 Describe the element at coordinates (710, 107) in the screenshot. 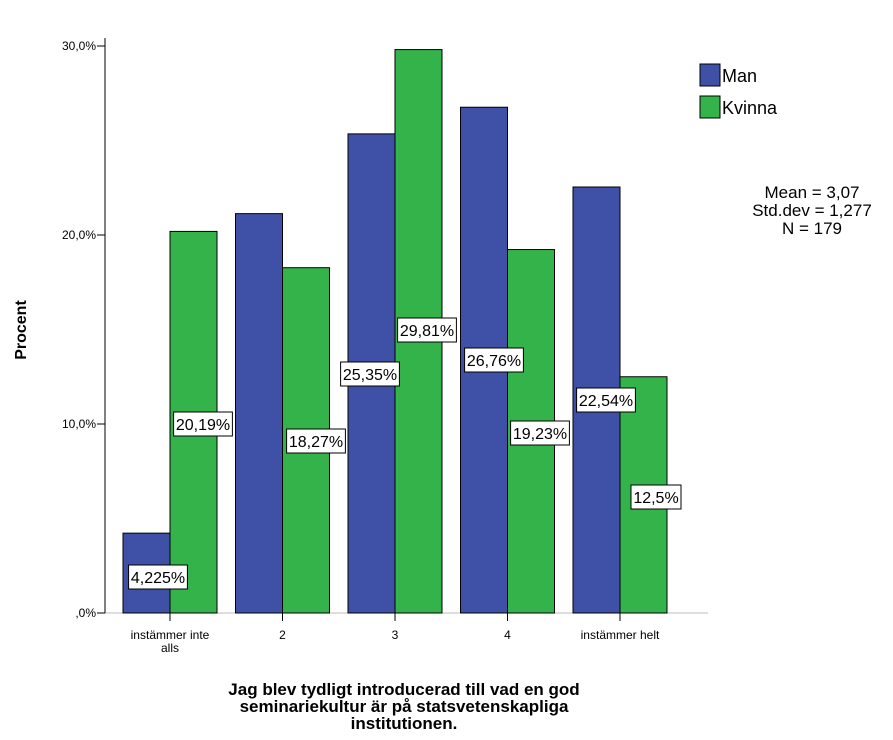

I see `legend-swatch-kvinna` at that location.